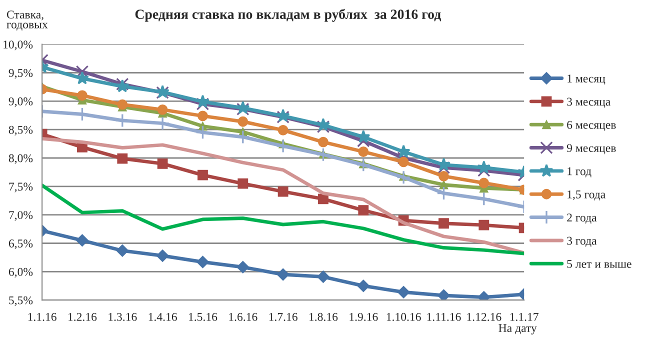 Image resolution: width=647 pixels, height=341 pixels. What do you see at coordinates (122, 316) in the screenshot?
I see `x-tick-label: 1.3.16` at bounding box center [122, 316].